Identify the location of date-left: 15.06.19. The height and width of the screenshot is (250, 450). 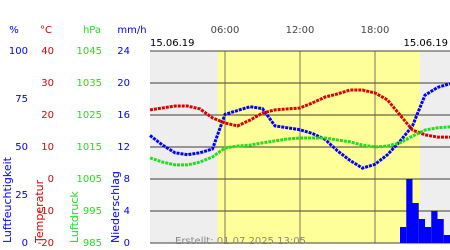
(172, 43).